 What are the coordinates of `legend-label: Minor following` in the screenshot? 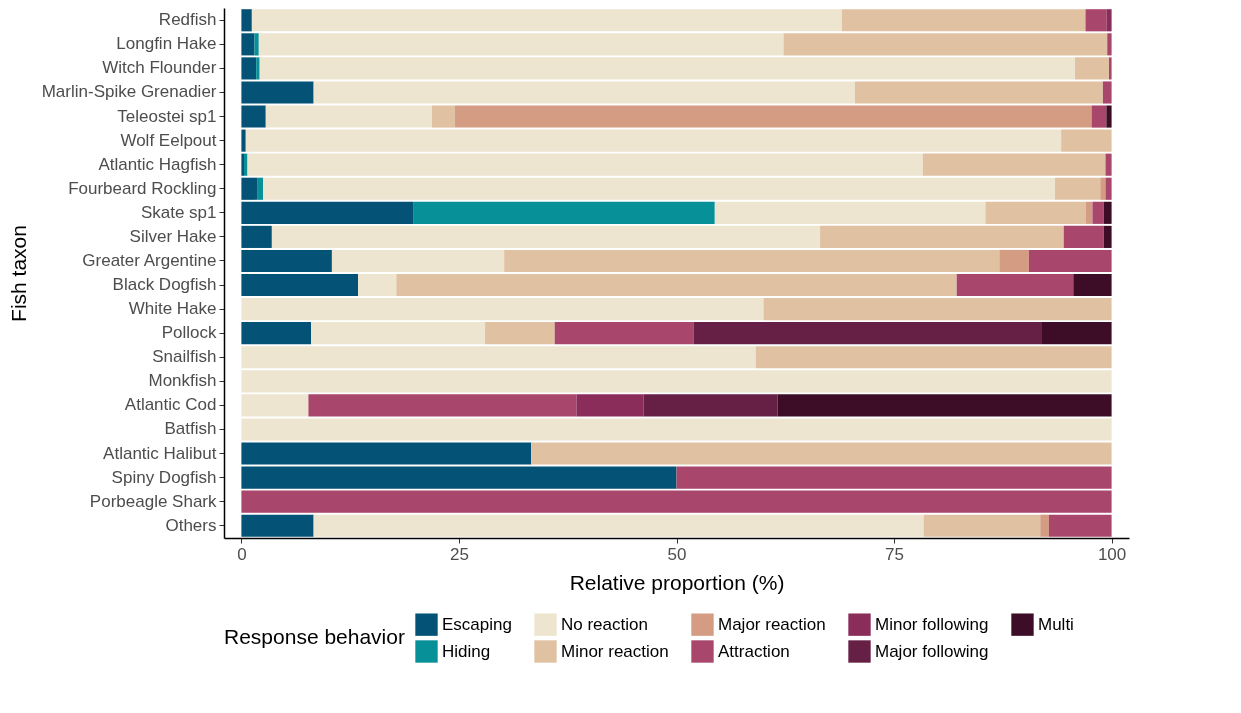 It's located at (932, 624).